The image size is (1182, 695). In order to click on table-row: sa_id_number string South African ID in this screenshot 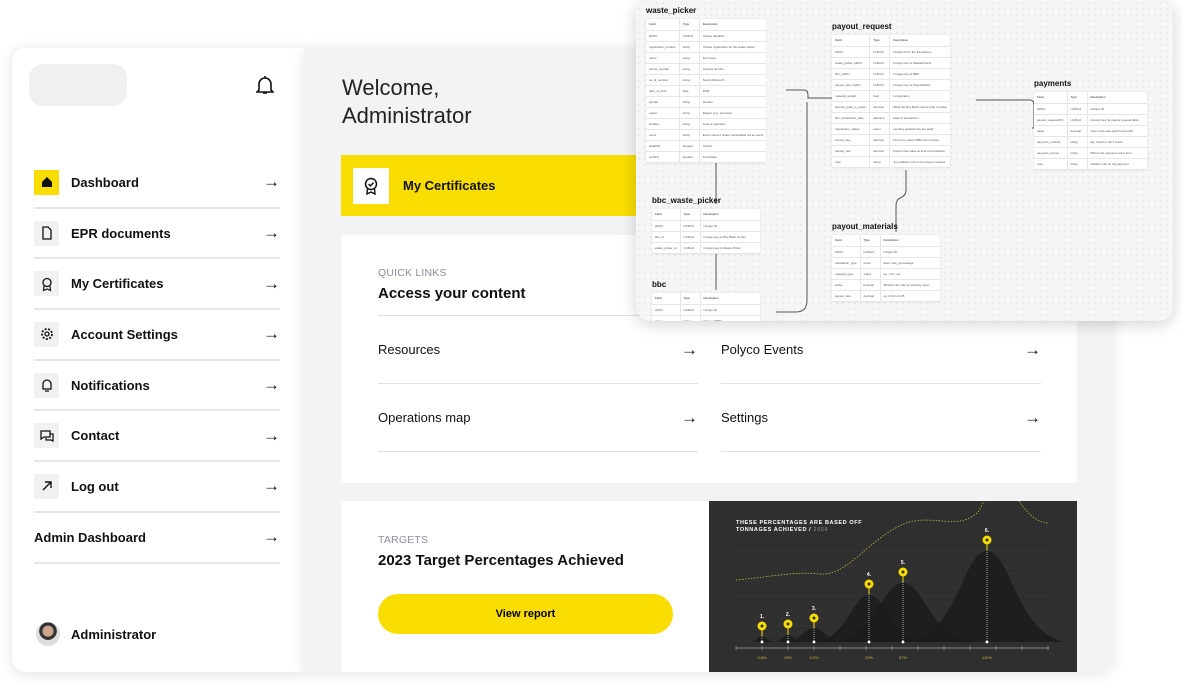, I will do `click(706, 80)`.